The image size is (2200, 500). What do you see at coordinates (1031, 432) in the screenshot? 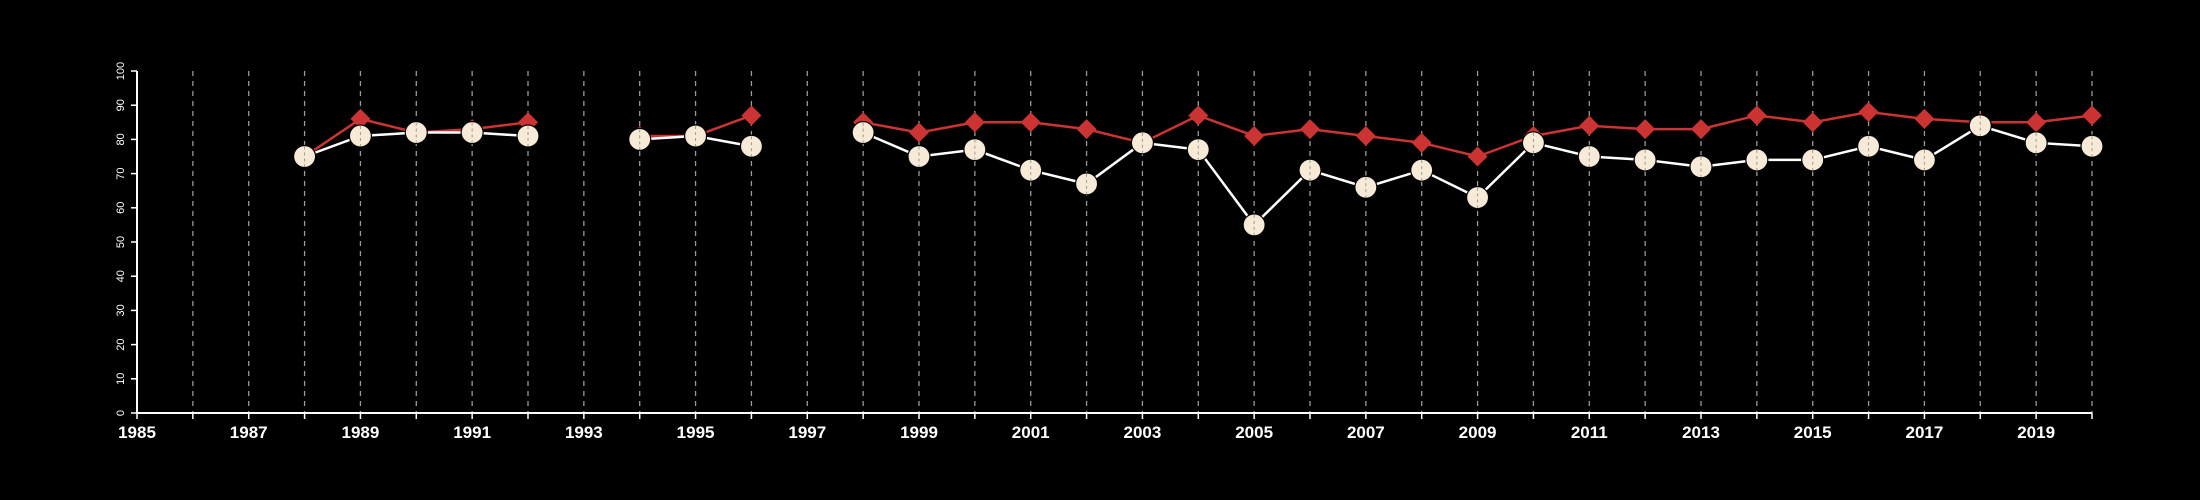
I see `x-tick-label: 2001` at bounding box center [1031, 432].